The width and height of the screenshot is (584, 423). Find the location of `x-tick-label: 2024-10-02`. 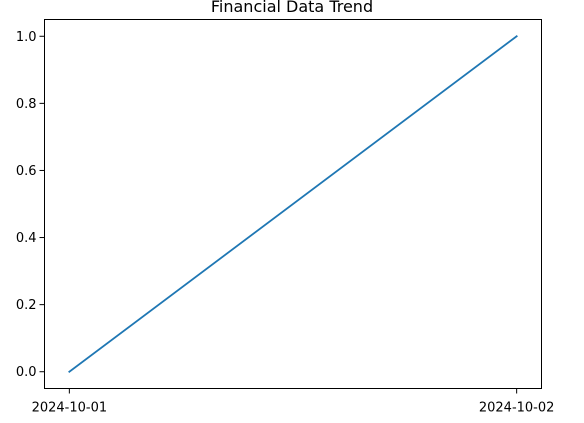

x-tick-label: 2024-10-02 is located at coordinates (517, 408).